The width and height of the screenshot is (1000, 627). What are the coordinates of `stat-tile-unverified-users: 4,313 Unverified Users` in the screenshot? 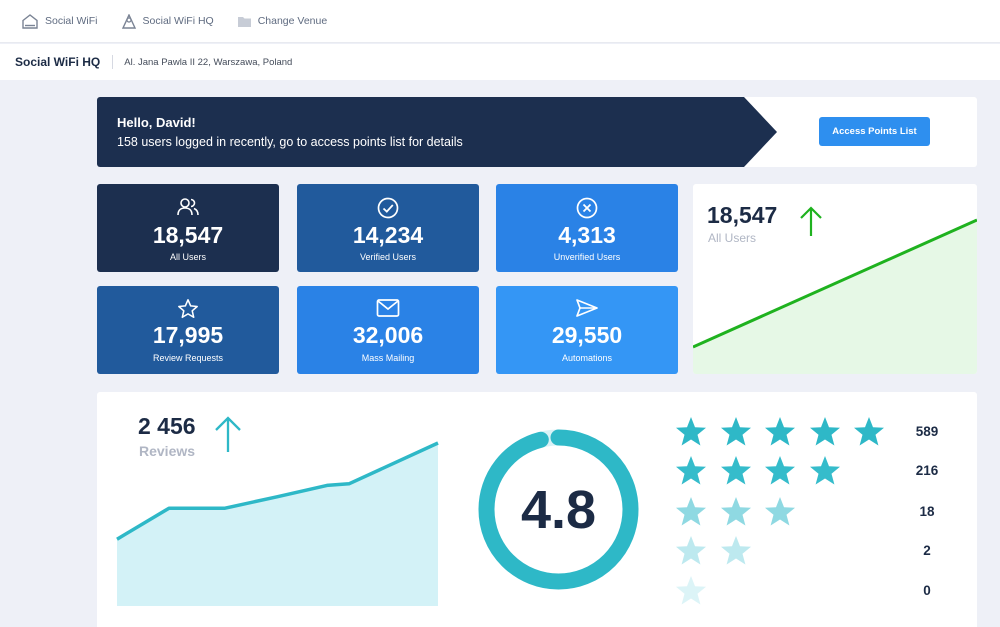 It's located at (587, 228).